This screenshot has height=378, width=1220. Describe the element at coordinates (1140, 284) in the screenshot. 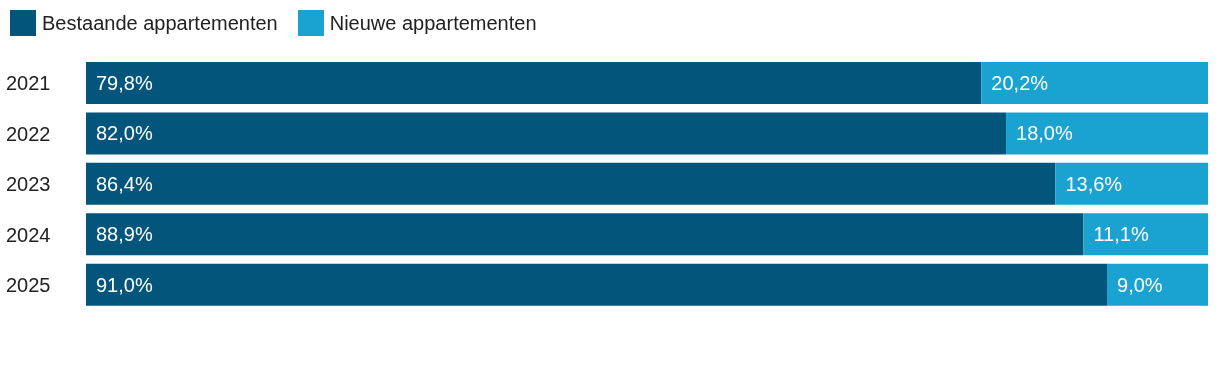

I see `data-label: 9,0%` at that location.